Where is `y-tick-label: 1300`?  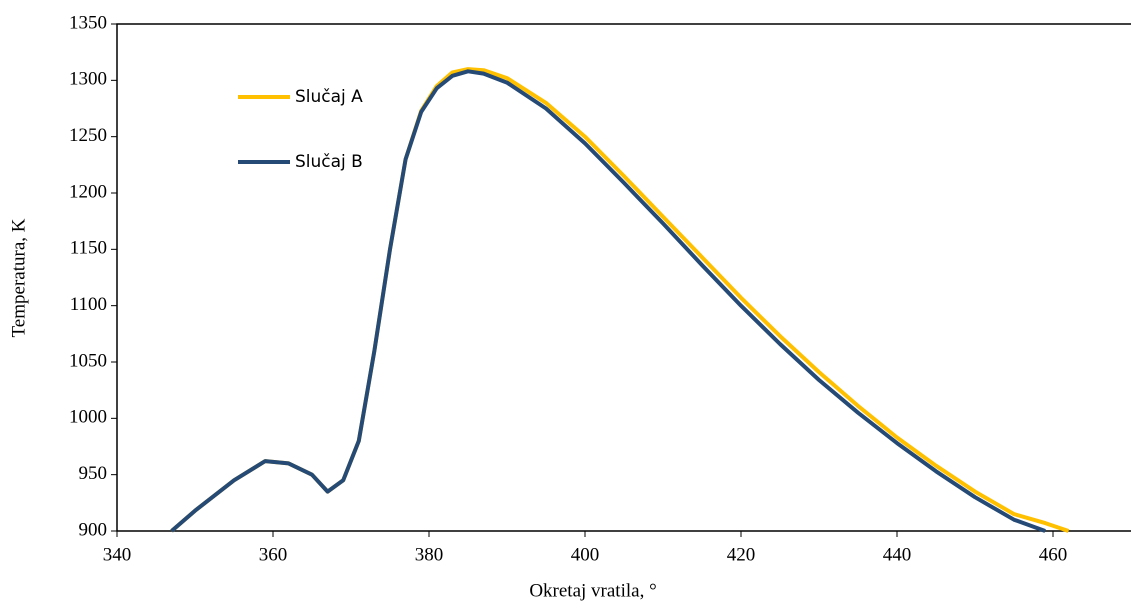
y-tick-label: 1300 is located at coordinates (88, 79).